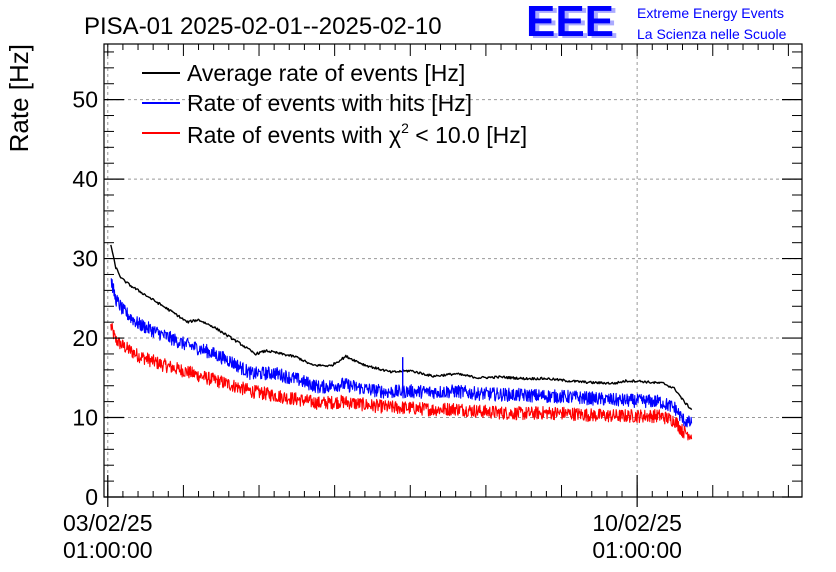 This screenshot has width=836, height=572. What do you see at coordinates (468, 135) in the screenshot?
I see `legend-chi2-suffix: < 10.0 [Hz]` at bounding box center [468, 135].